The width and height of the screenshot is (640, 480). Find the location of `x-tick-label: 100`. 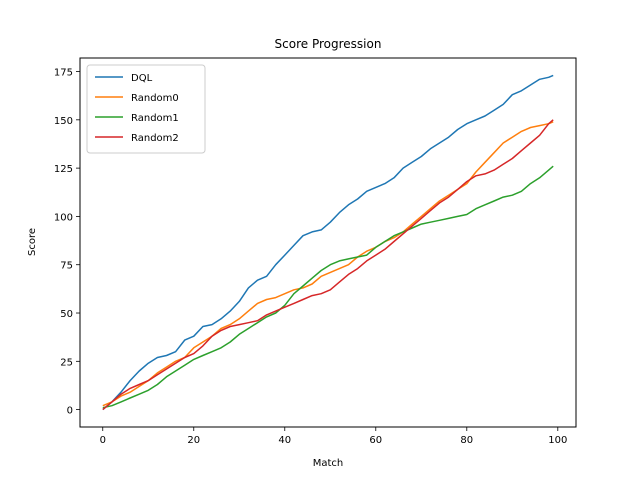

x-tick-label: 100 is located at coordinates (557, 440).